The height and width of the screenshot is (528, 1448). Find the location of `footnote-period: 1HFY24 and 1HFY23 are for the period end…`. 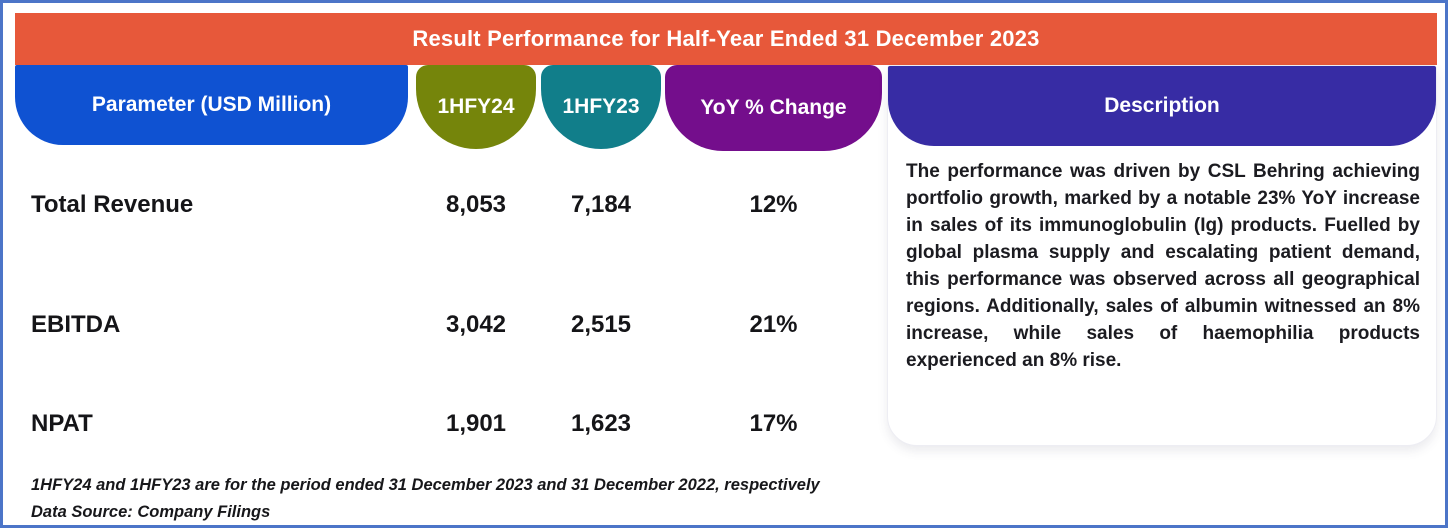

footnote-period: 1HFY24 and 1HFY23 are for the period end… is located at coordinates (425, 485).